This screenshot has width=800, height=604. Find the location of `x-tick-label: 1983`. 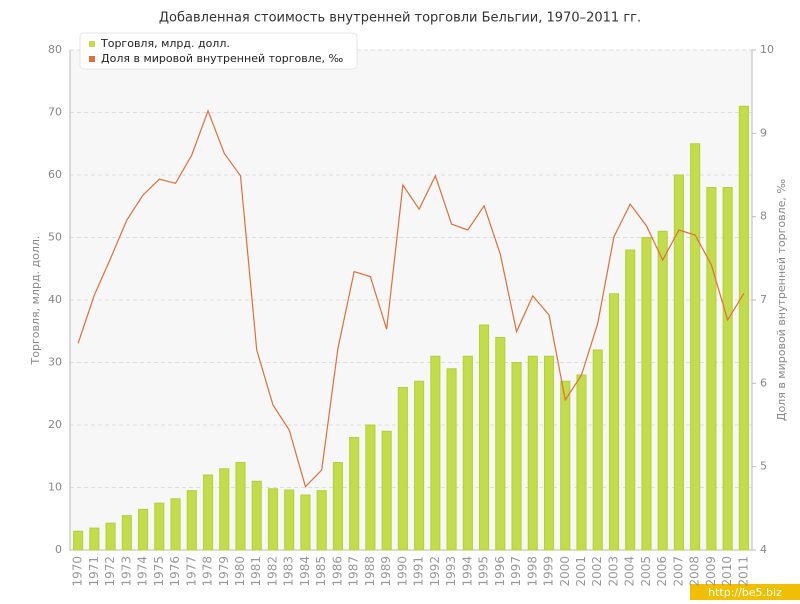

x-tick-label: 1983 is located at coordinates (289, 571).